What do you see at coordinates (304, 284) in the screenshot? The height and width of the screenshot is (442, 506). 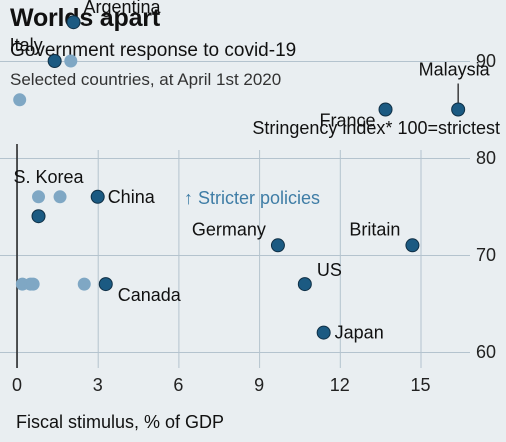 I see `data-point-us` at bounding box center [304, 284].